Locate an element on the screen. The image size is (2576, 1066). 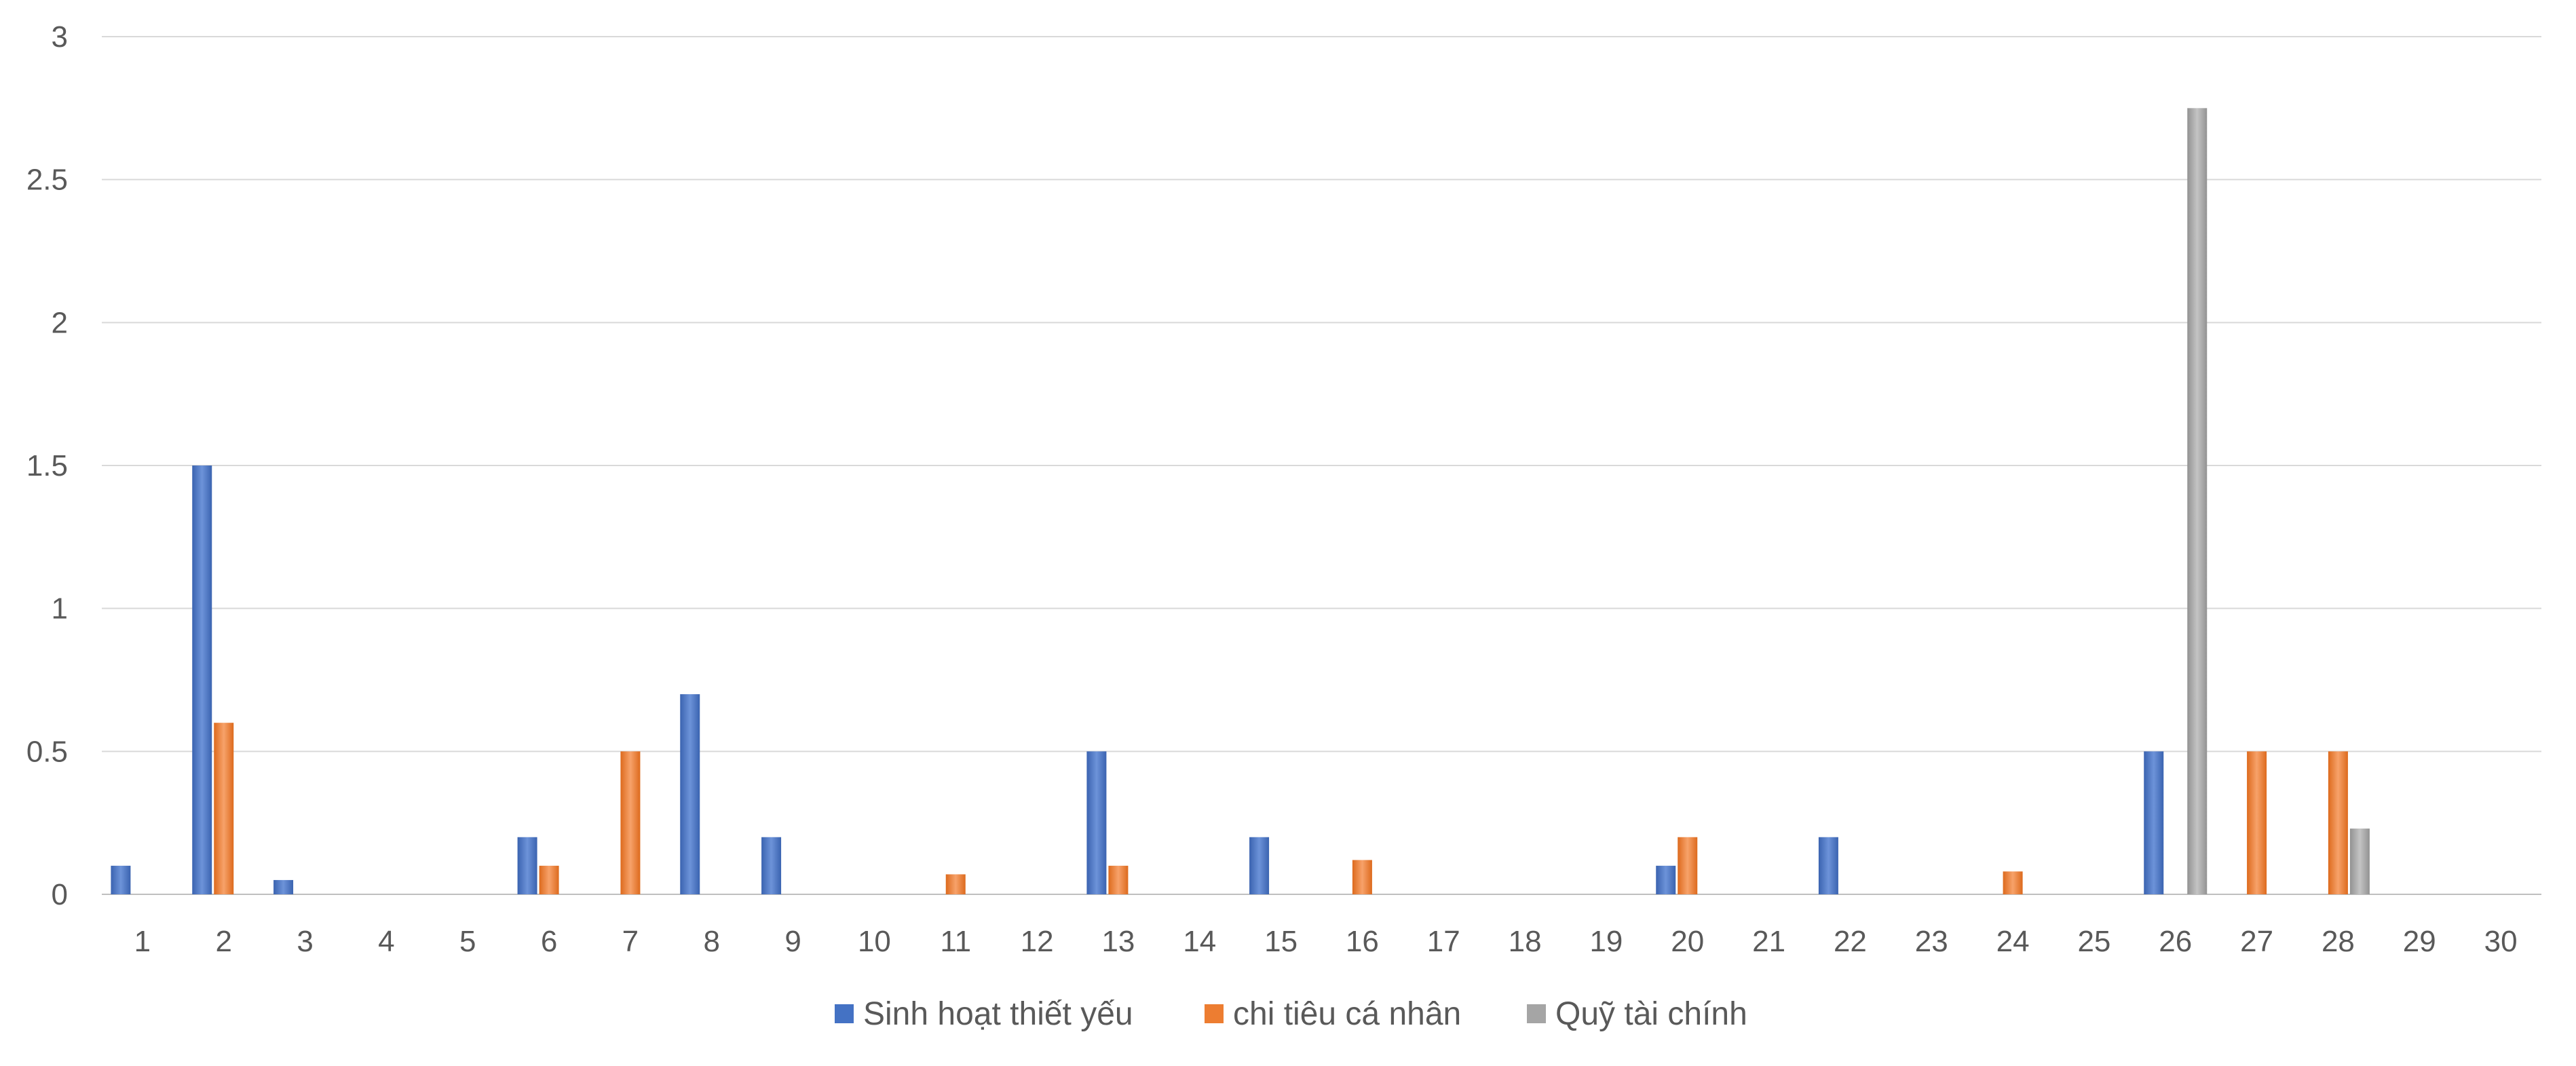
legend-label: chi tiêu cá nhân is located at coordinates (1347, 1014).